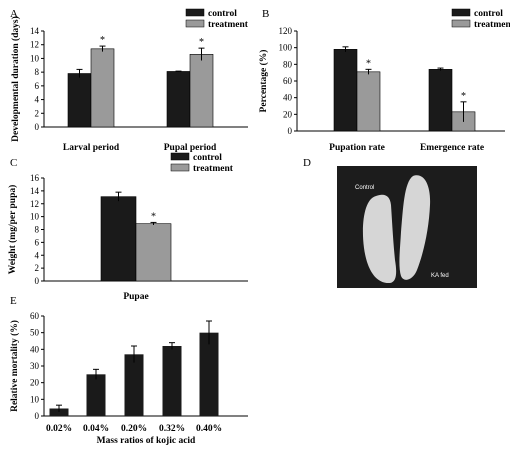 The width and height of the screenshot is (510, 450). I want to click on x-tick-label: 0.04%, so click(96, 429).